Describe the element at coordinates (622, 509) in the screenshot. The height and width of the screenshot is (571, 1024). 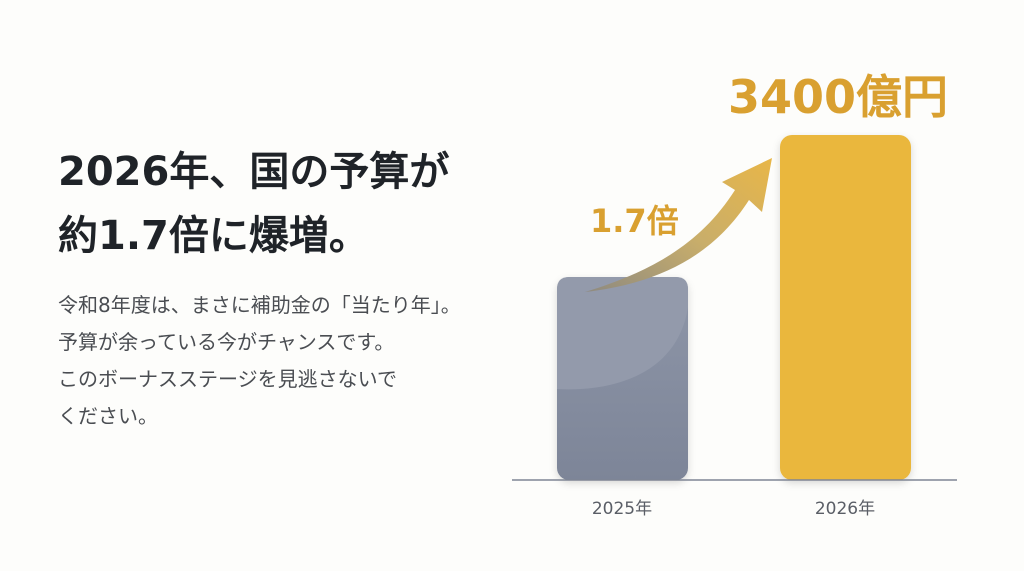
I see `x-tick-label: 2025年` at that location.